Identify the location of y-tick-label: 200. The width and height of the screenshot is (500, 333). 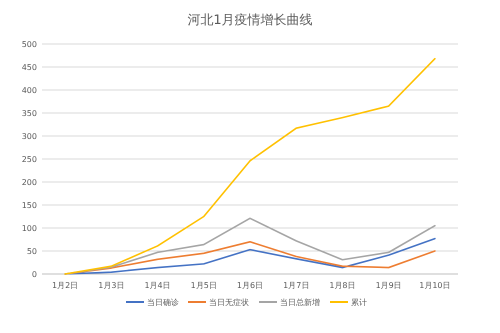
(29, 182).